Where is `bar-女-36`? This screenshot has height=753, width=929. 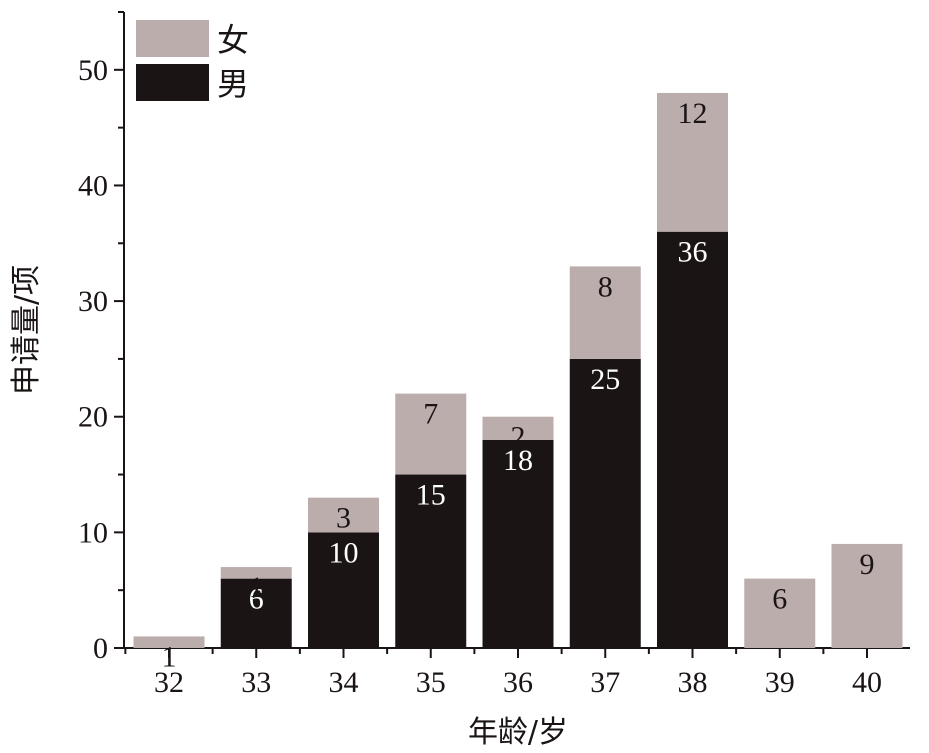
bar-女-36 is located at coordinates (518, 428).